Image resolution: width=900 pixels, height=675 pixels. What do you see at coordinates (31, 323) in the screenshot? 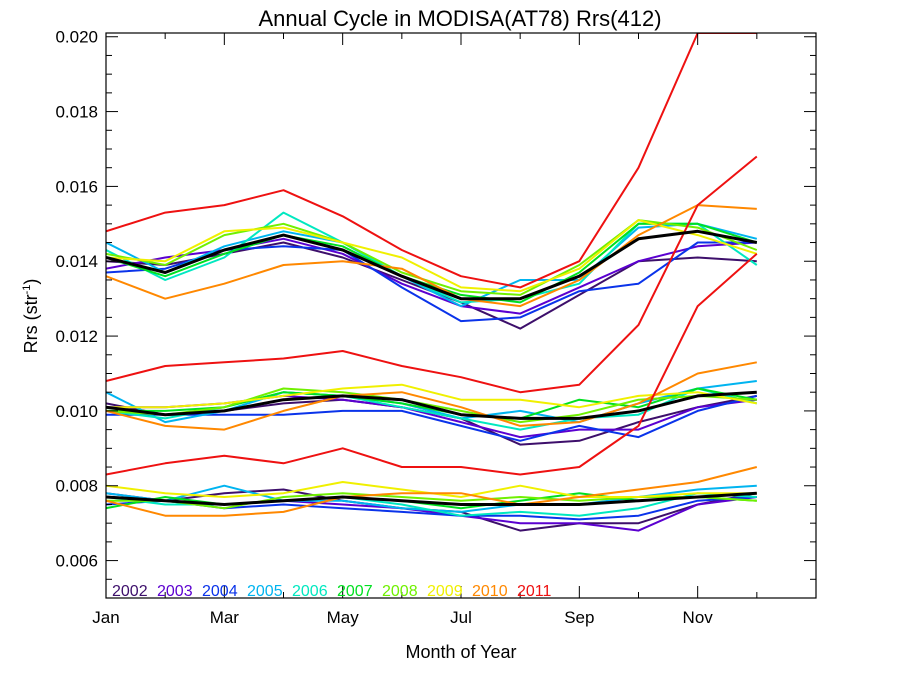
I see `y-axis-label-main: Rrs (str` at bounding box center [31, 323].